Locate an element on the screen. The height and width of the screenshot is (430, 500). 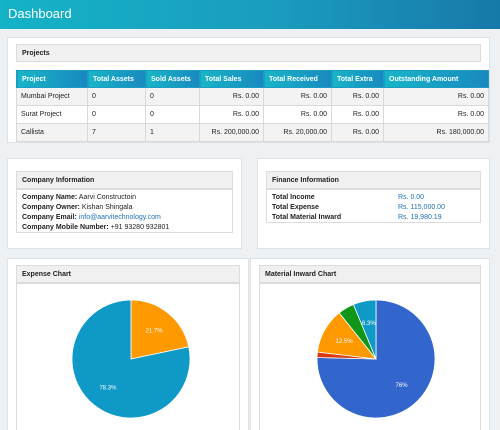
cell-outstanding: Rs. 180,000.00 is located at coordinates (436, 132).